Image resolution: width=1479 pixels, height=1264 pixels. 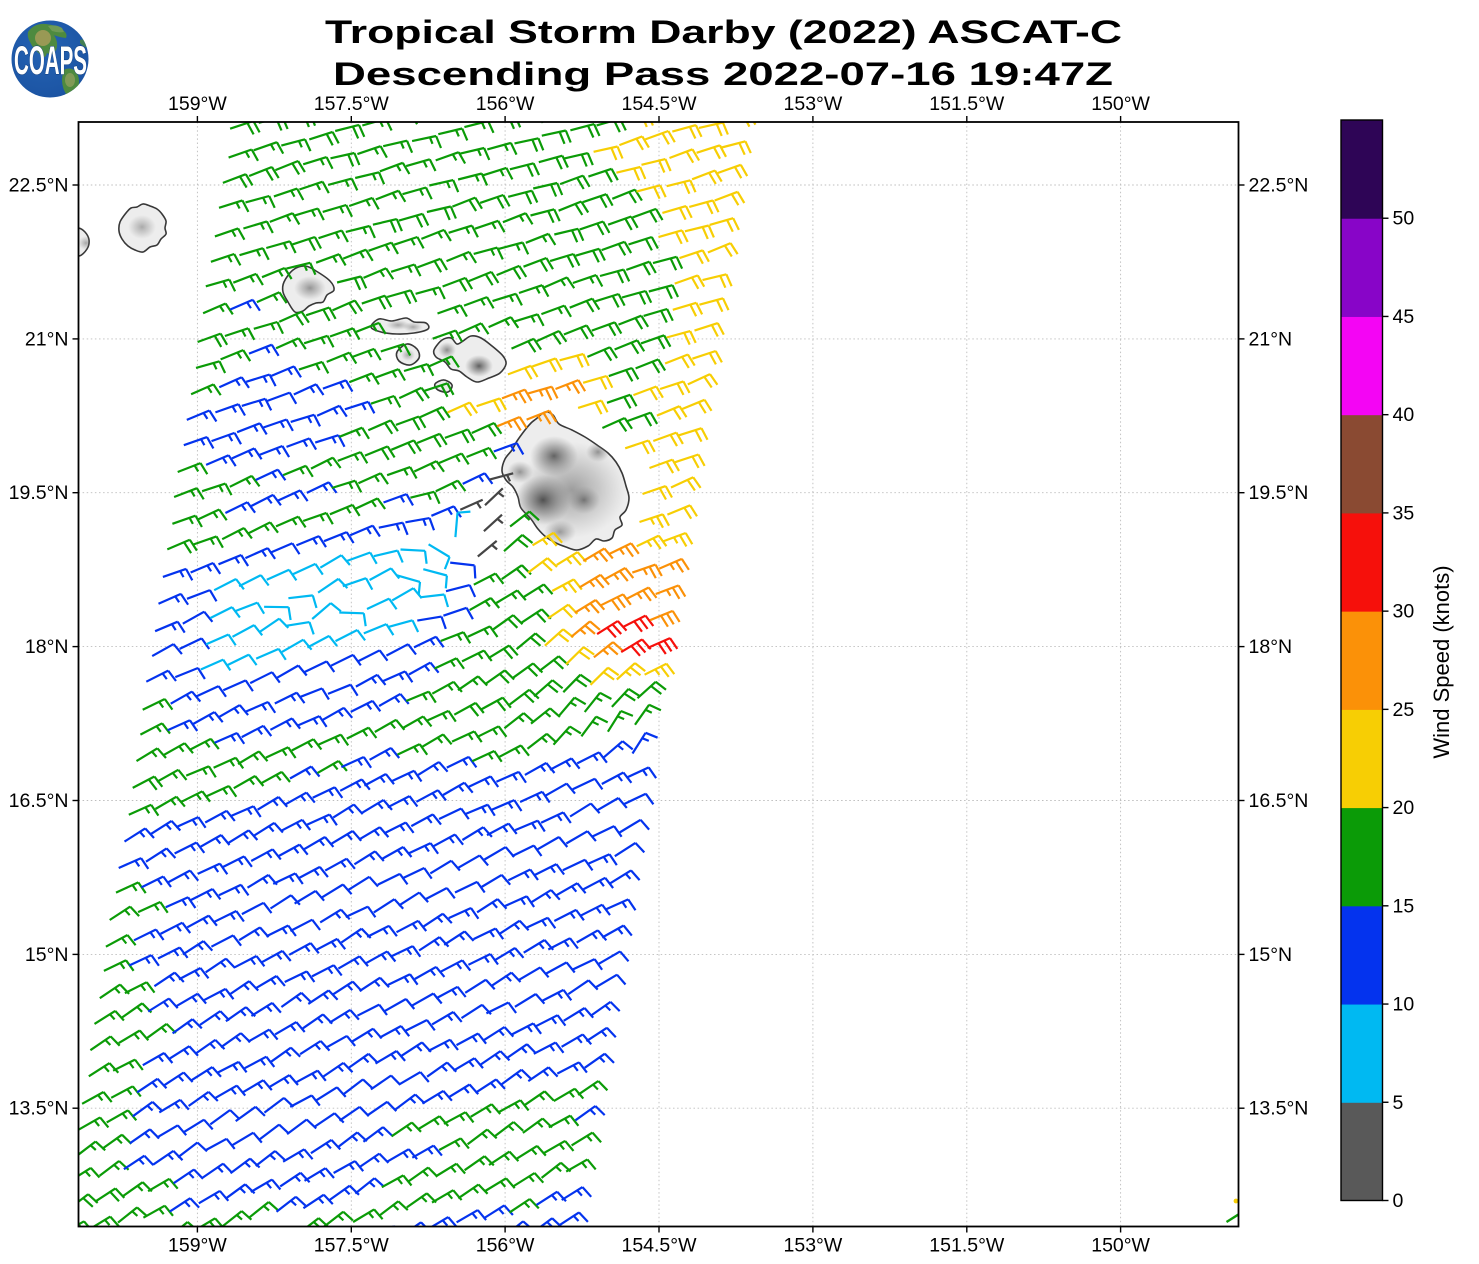 What do you see at coordinates (1404, 612) in the screenshot?
I see `svg-text: 30` at bounding box center [1404, 612].